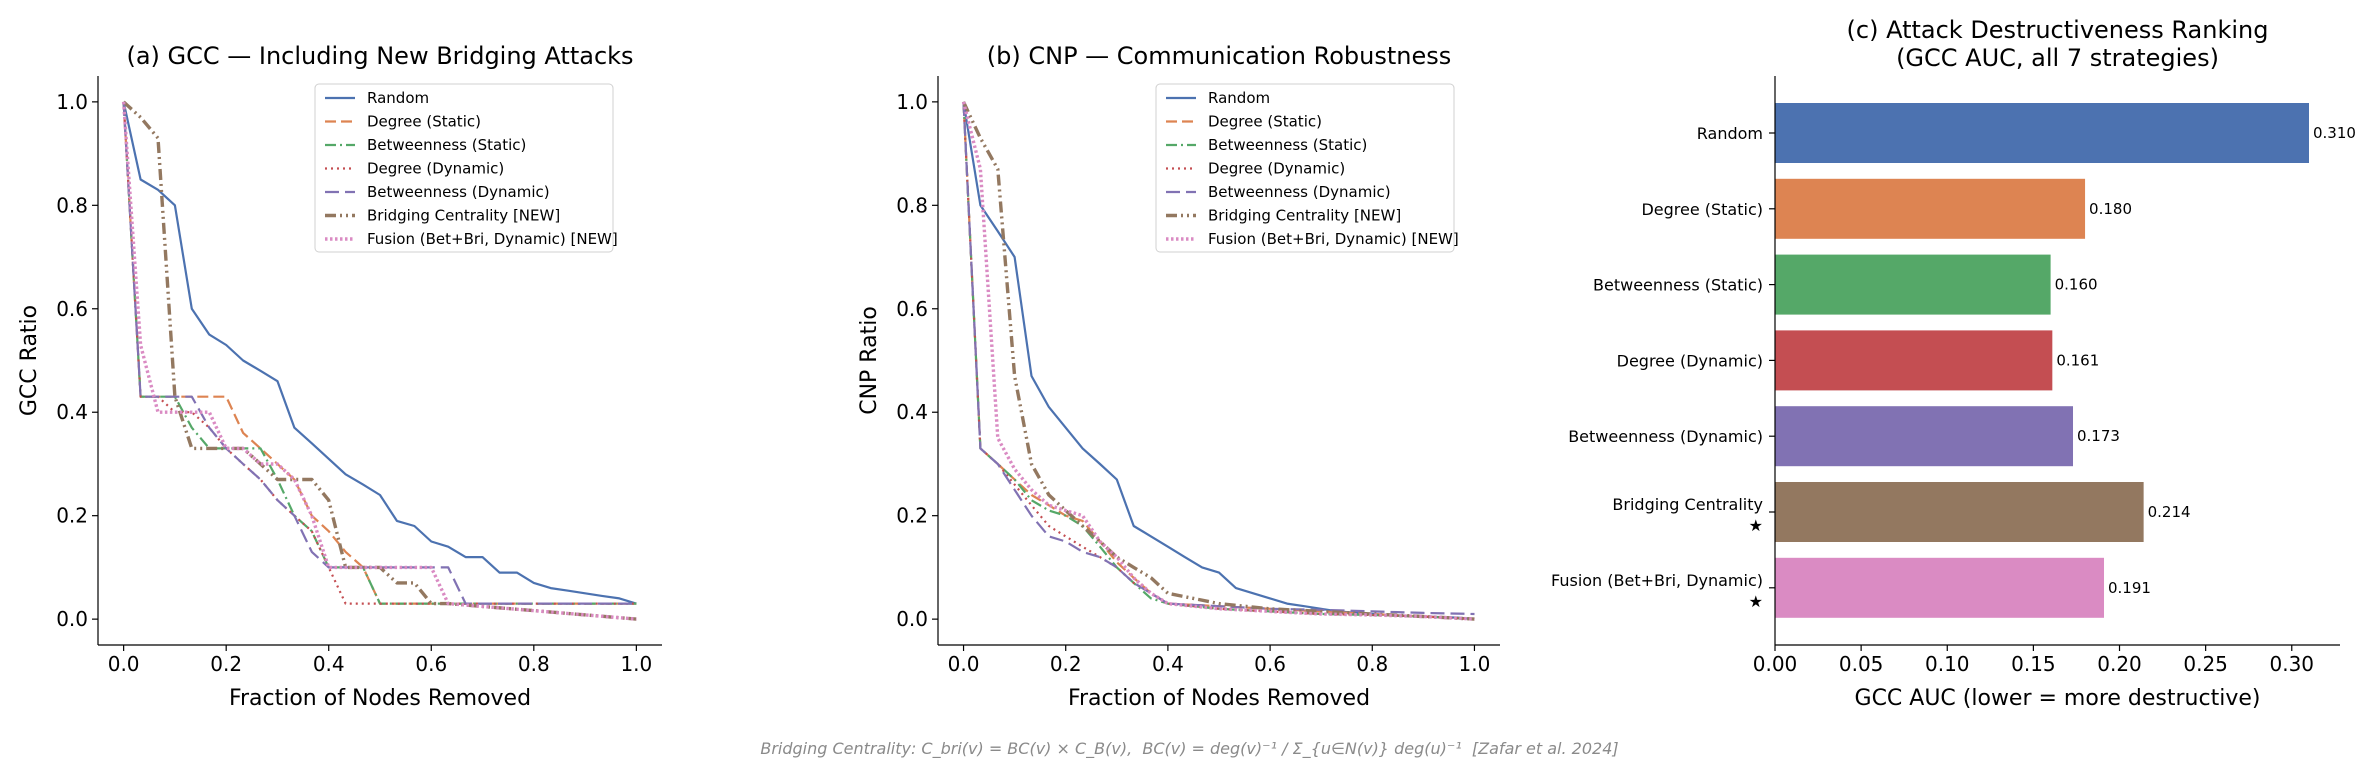  Describe the element at coordinates (2076, 285) in the screenshot. I see `panel-c-bar-value-label-2: 0.160` at that location.